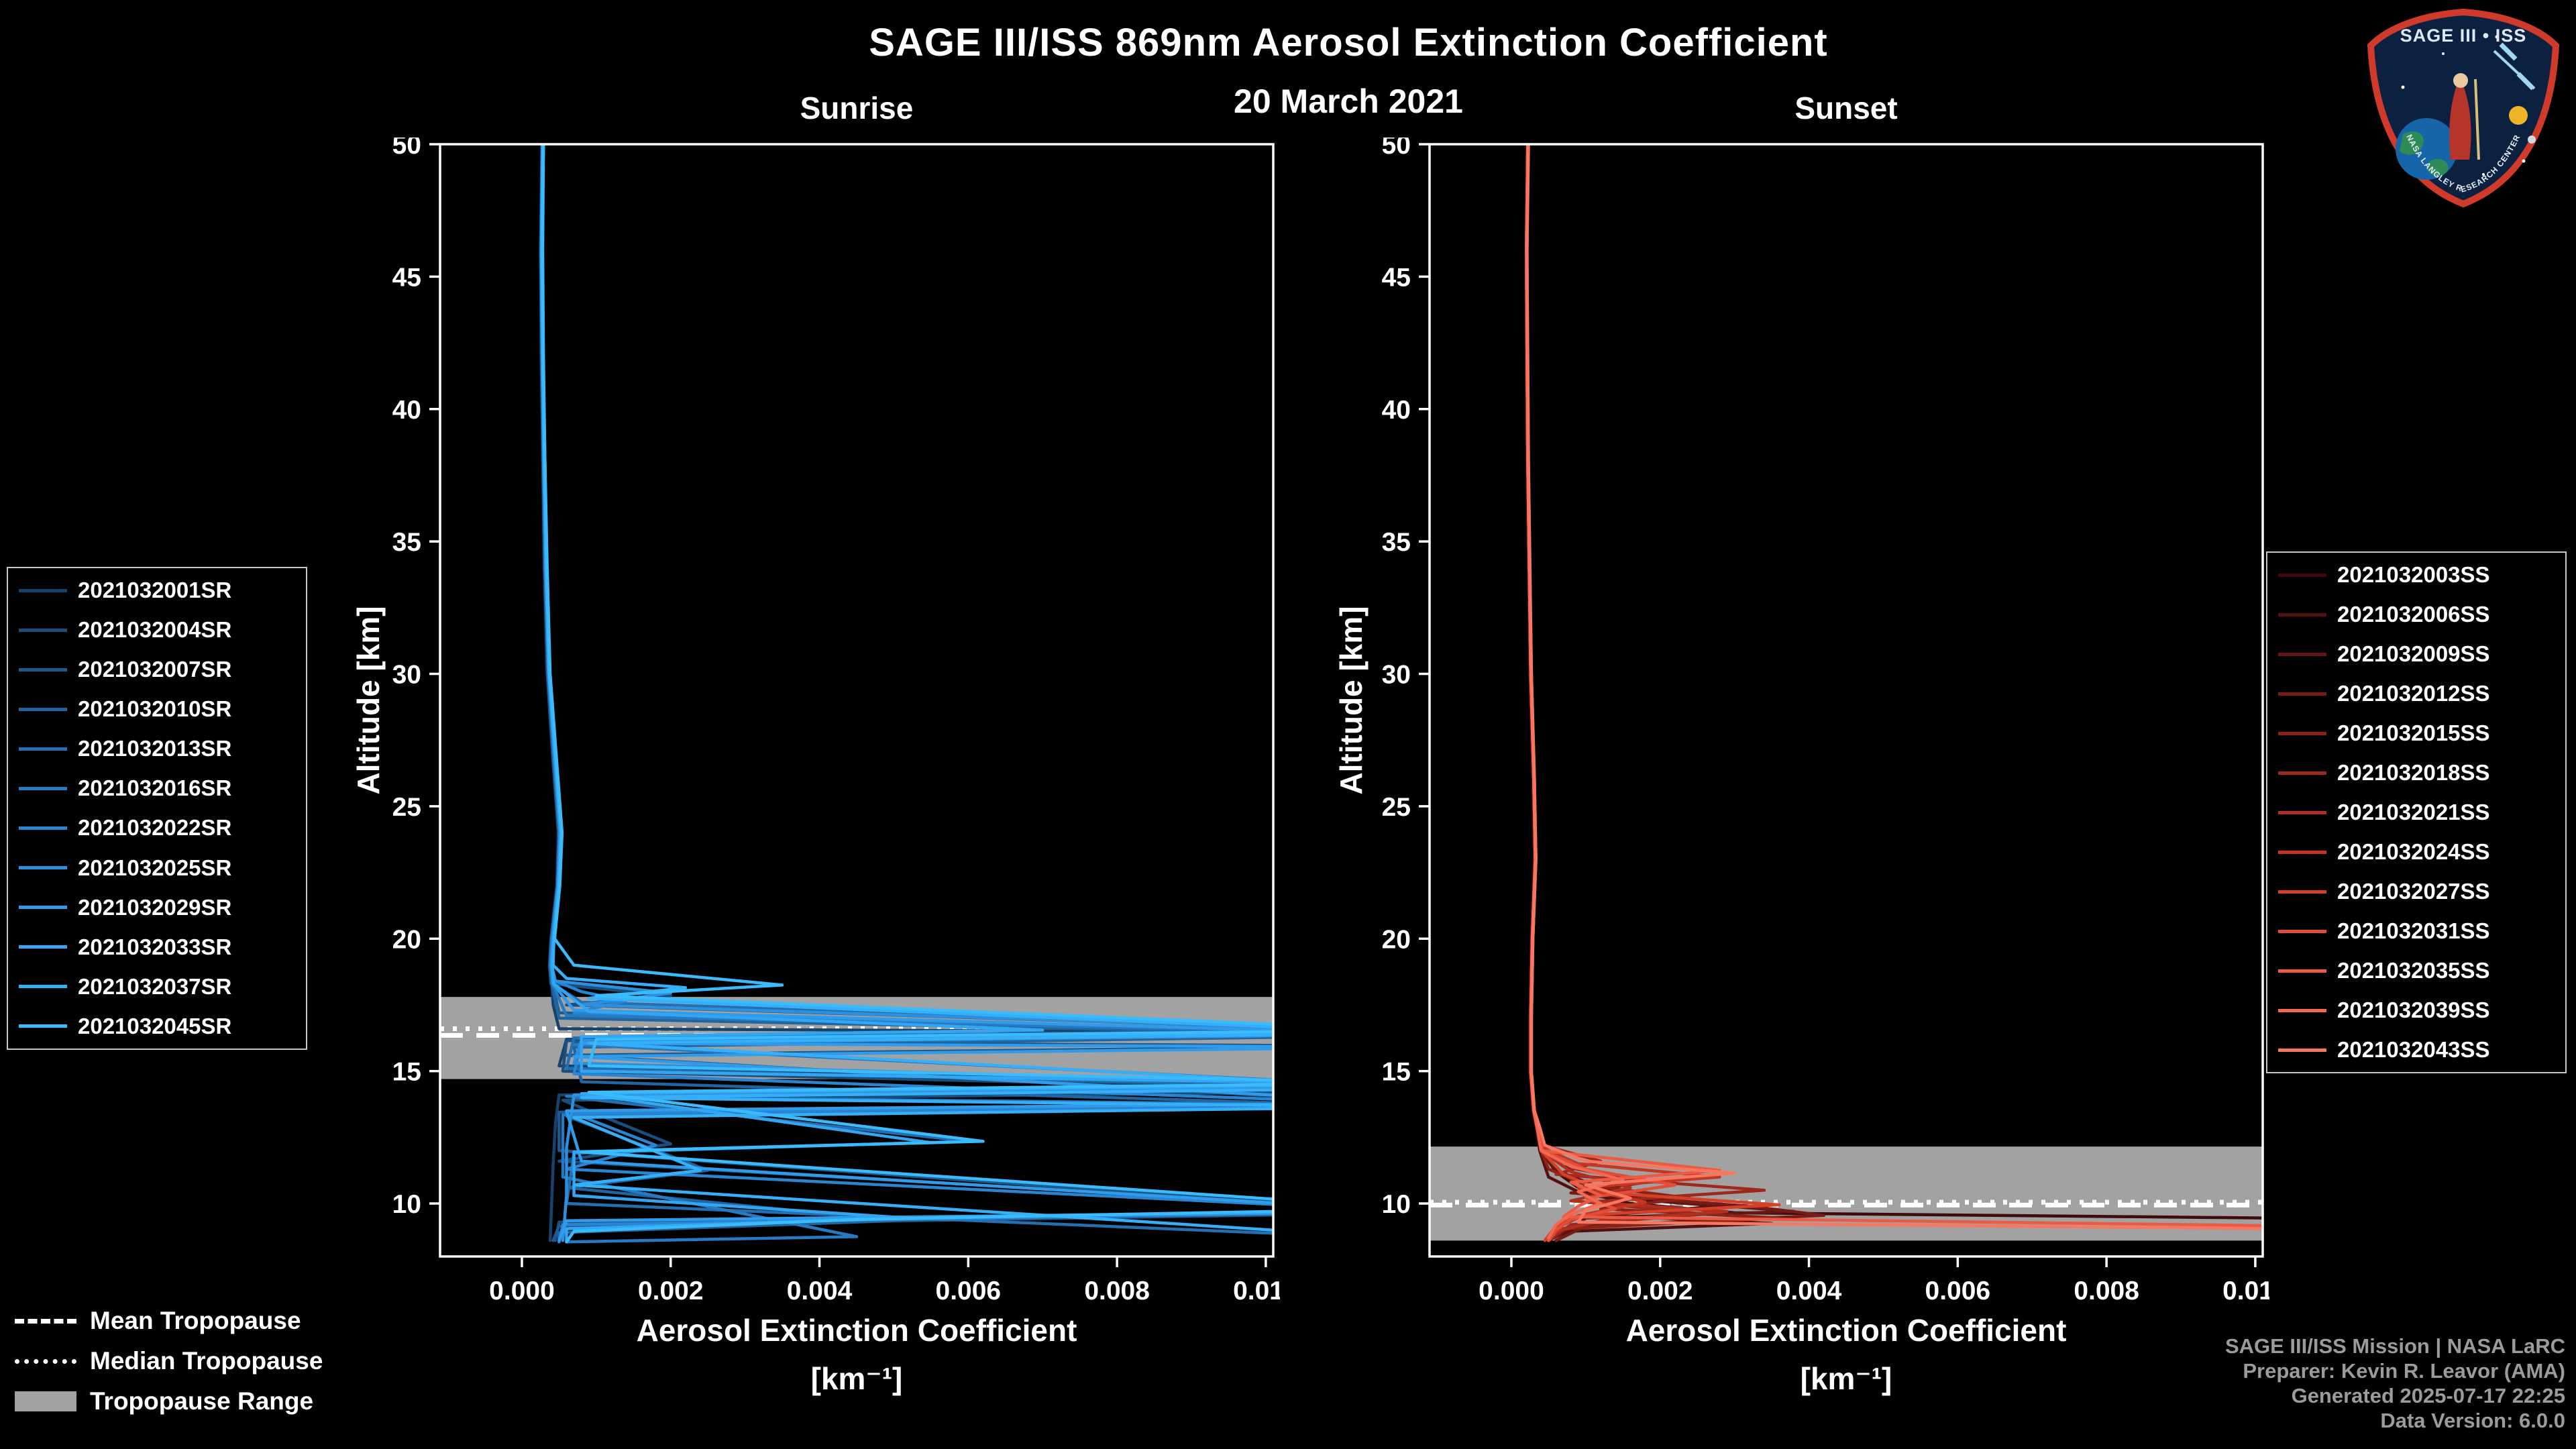 The image size is (2576, 1449). Describe the element at coordinates (157, 630) in the screenshot. I see `legend-item: 2021032004SR` at that location.